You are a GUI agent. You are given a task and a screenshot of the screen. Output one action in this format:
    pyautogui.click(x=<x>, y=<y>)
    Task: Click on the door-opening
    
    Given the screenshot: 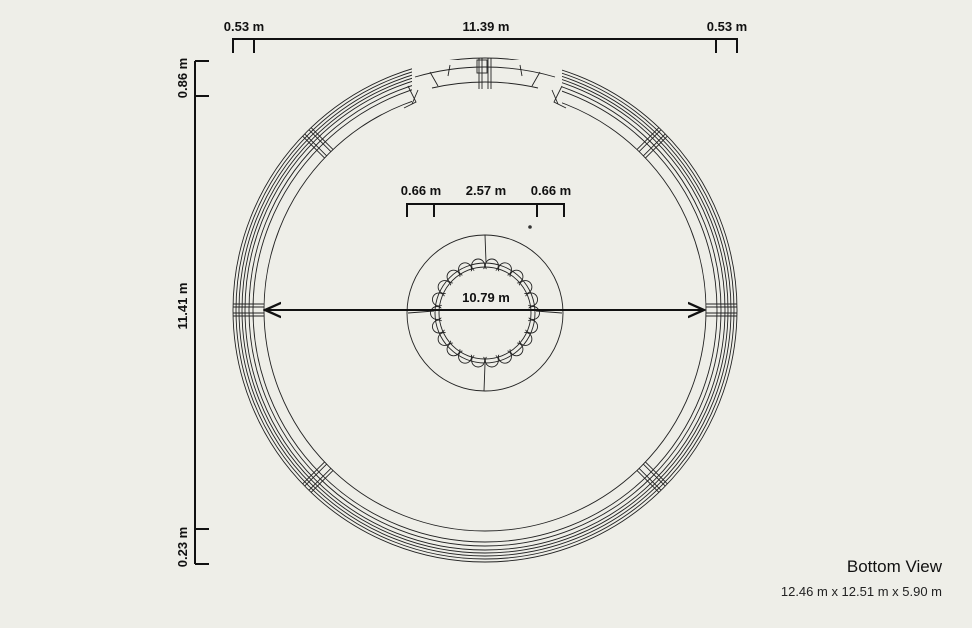 What is the action you would take?
    pyautogui.click(x=485, y=85)
    